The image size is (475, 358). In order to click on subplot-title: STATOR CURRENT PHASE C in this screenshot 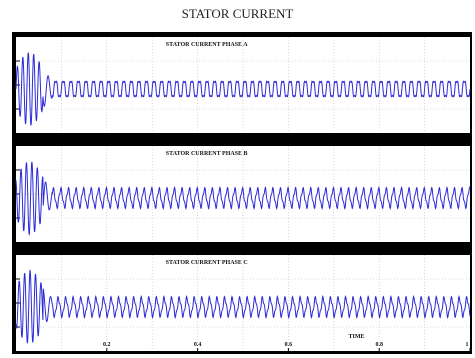, I will do `click(207, 263)`.